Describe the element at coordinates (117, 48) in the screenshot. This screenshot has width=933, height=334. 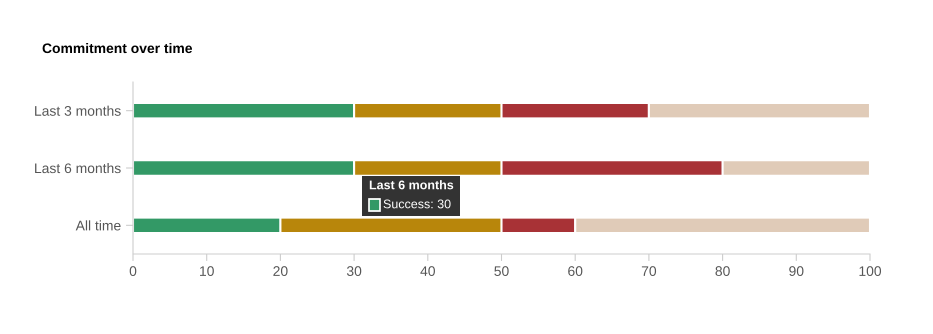
I see `chart-title: Commitment over time` at that location.